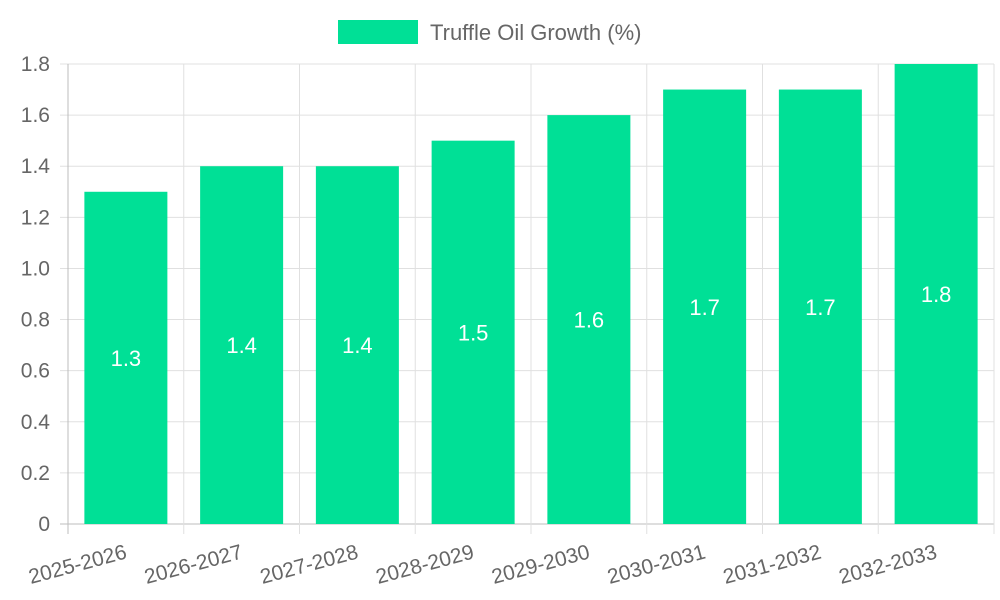 The width and height of the screenshot is (1000, 600). I want to click on y-tick-label: 0.4, so click(36, 422).